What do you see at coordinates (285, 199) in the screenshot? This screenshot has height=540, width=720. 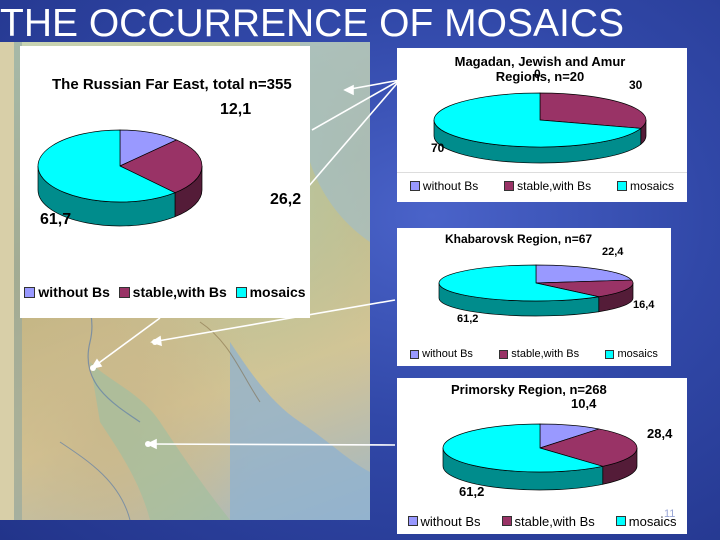 I see `data-label: 26,2` at bounding box center [285, 199].